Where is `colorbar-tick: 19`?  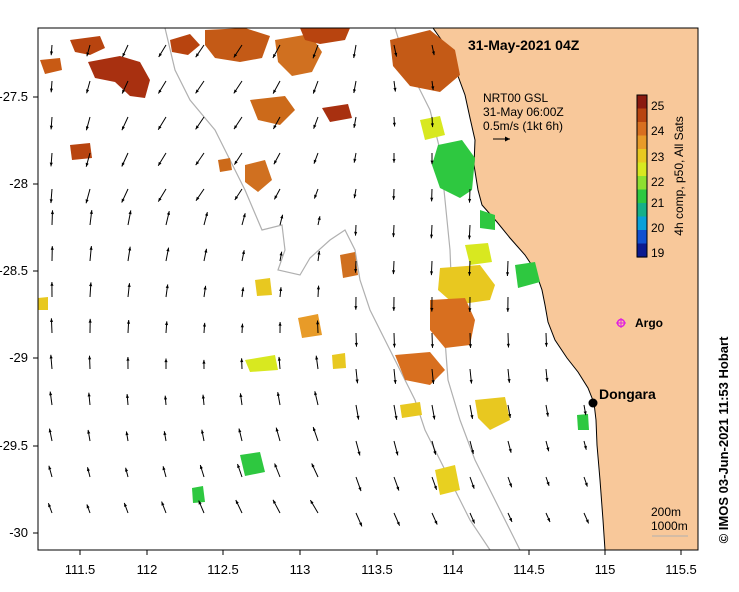 colorbar-tick: 19 is located at coordinates (658, 253).